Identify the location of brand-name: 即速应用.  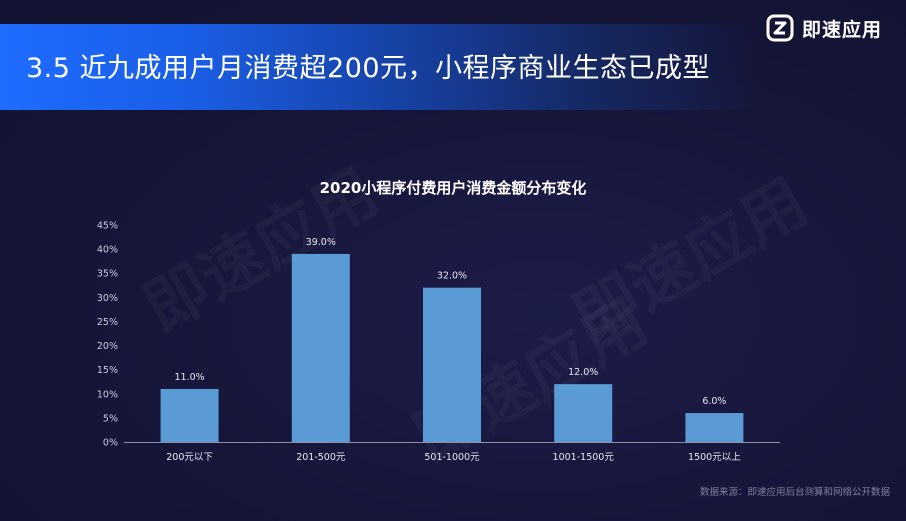
(841, 29).